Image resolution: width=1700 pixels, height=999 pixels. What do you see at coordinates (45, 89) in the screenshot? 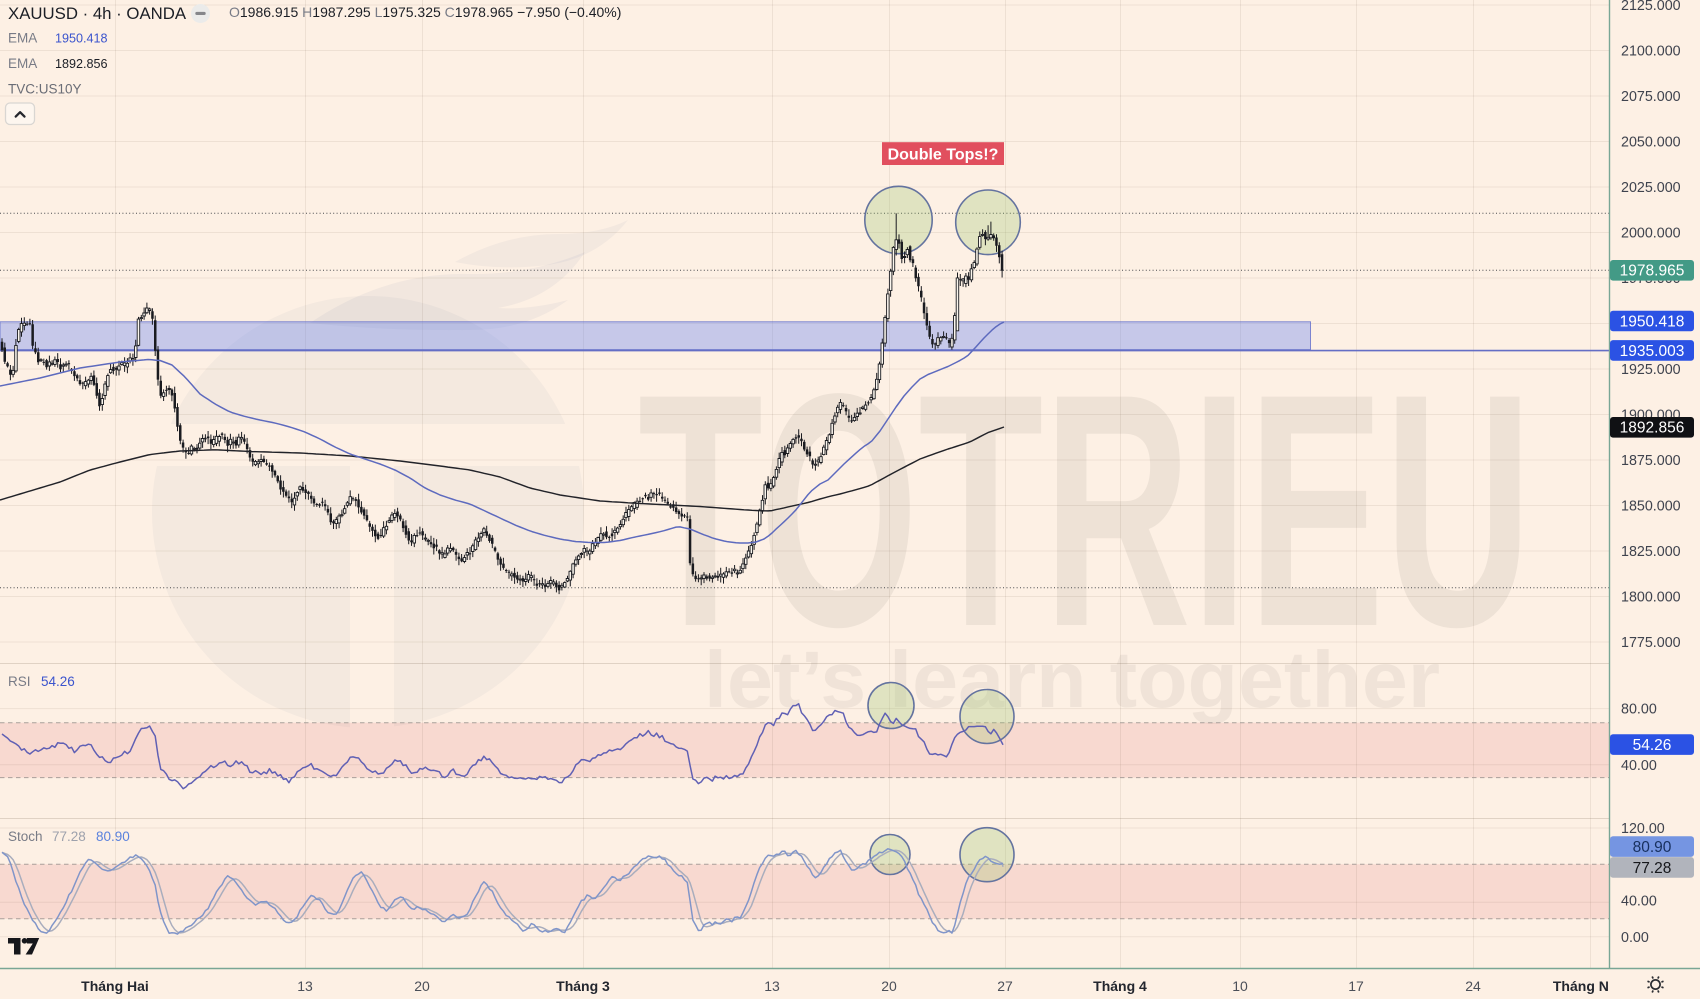
I see `svg-text: TVC:US10Y` at bounding box center [45, 89].